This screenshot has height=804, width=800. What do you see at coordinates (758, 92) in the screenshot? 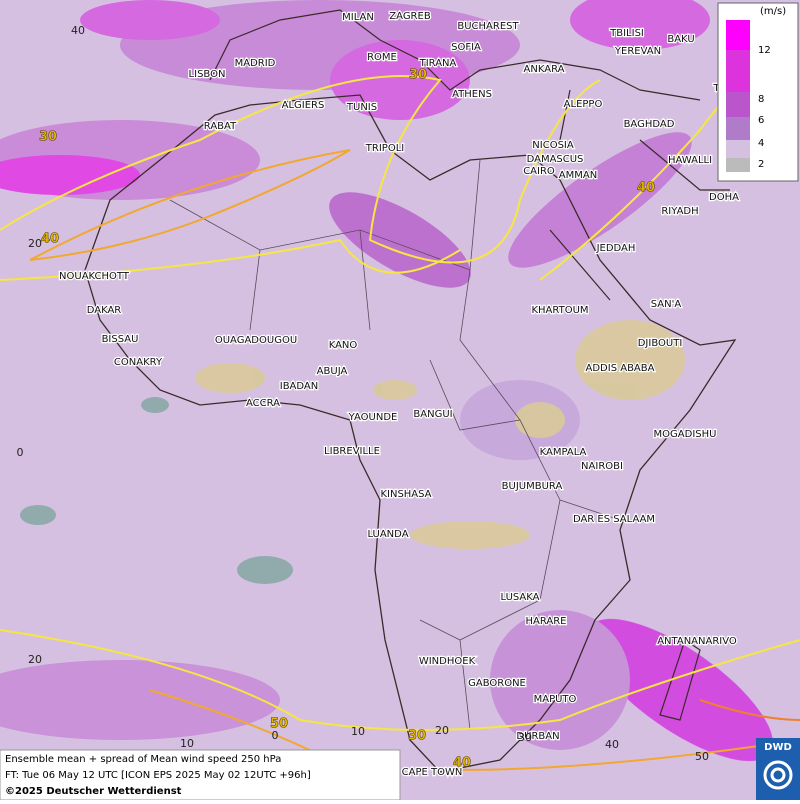
I see `legend: (m/s) 12 8 6 4 2` at bounding box center [758, 92].